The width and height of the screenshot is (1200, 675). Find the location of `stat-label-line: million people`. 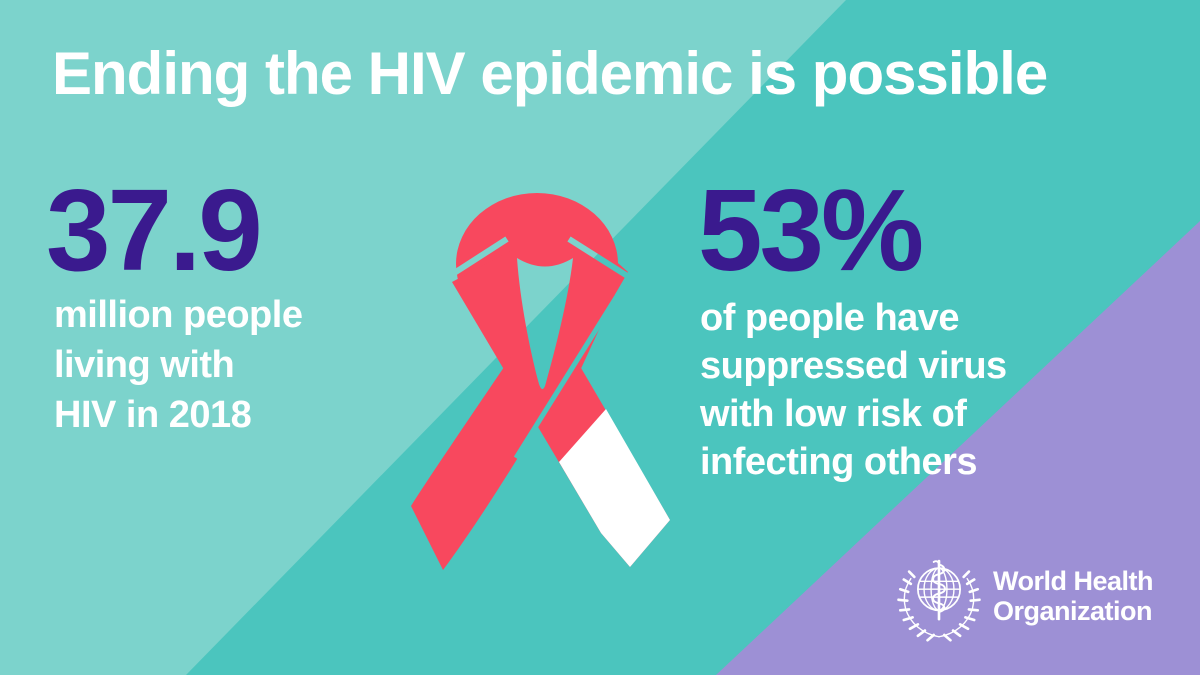

stat-label-line: million people is located at coordinates (178, 315).